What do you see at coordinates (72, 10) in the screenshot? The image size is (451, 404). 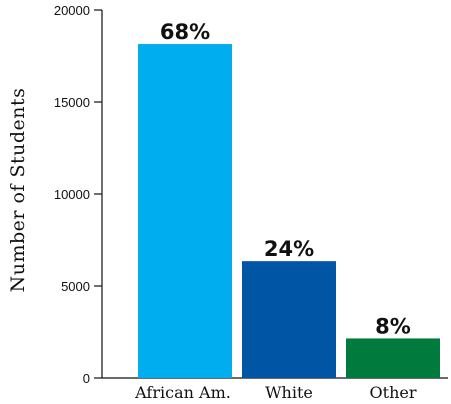 I see `y-tick-label: 20000` at bounding box center [72, 10].